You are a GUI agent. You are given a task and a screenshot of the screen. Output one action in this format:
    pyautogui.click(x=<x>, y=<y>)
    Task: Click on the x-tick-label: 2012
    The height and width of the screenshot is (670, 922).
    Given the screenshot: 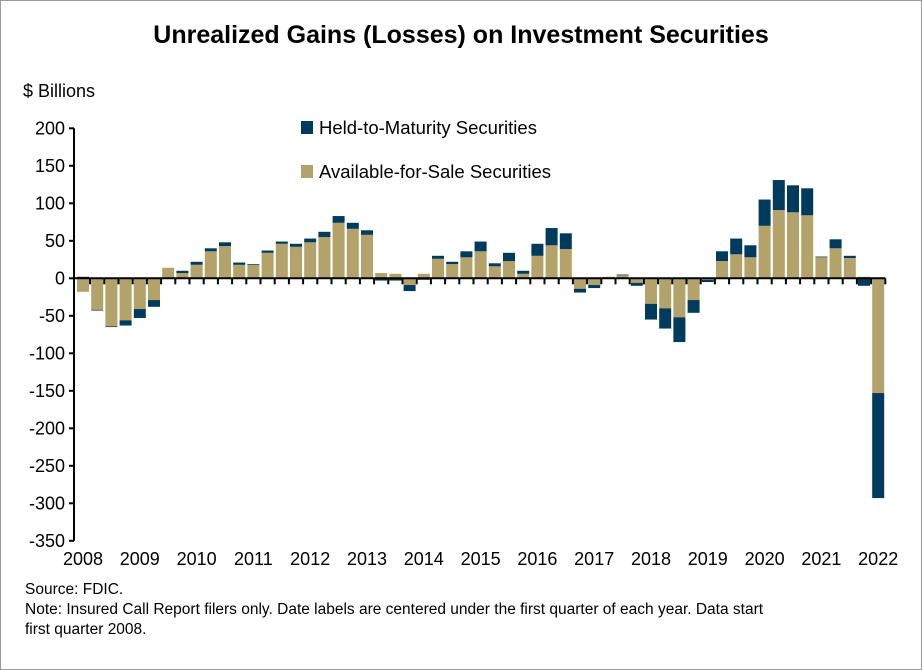 What is the action you would take?
    pyautogui.click(x=310, y=559)
    